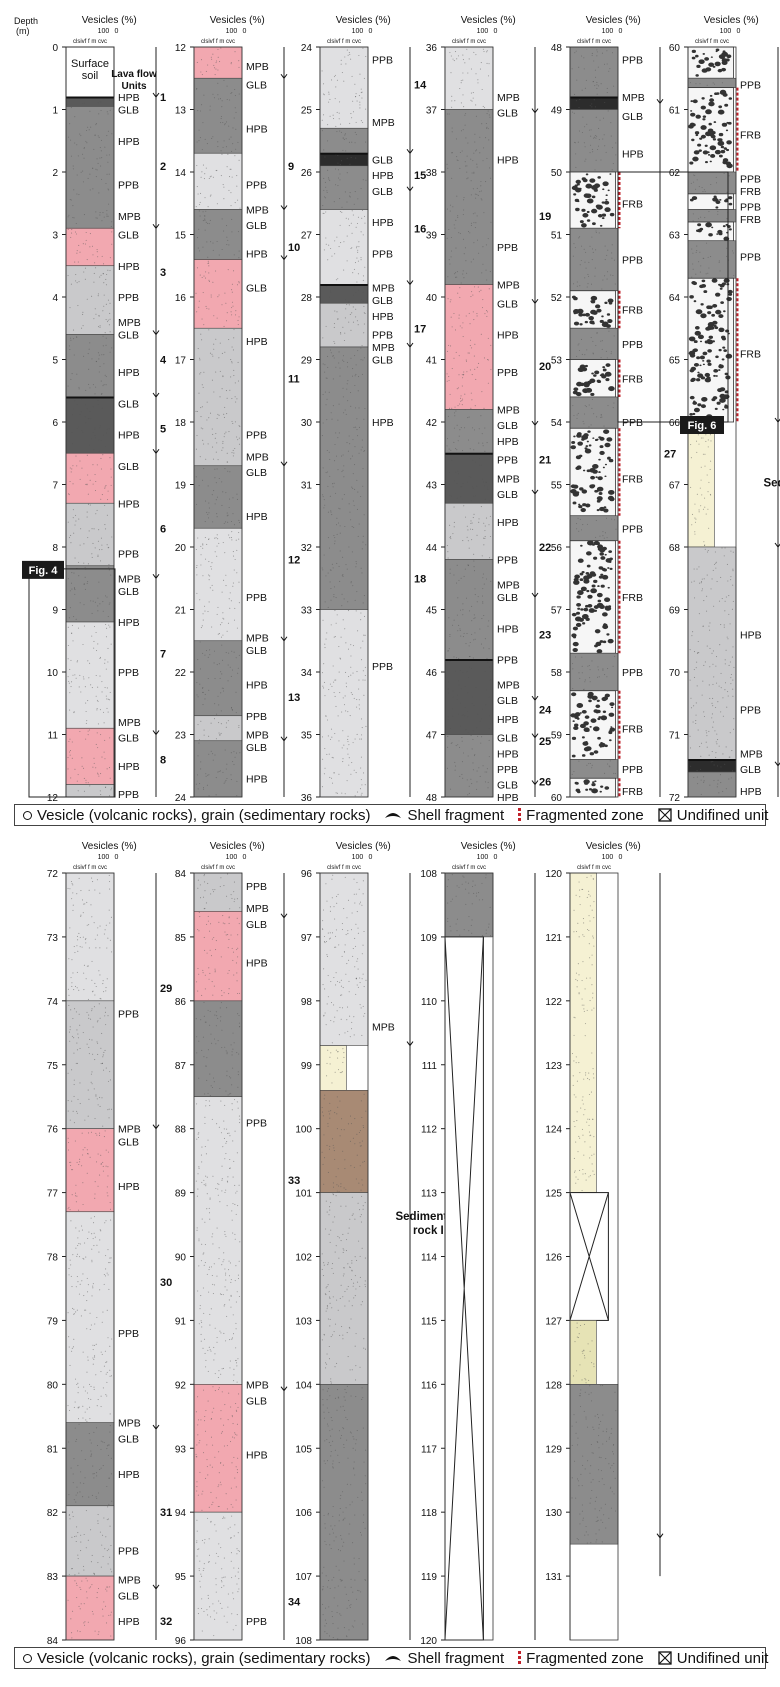 This screenshot has height=1687, width=780. What do you see at coordinates (181, 1513) in the screenshot?
I see `depth-tick-label: 94` at bounding box center [181, 1513].